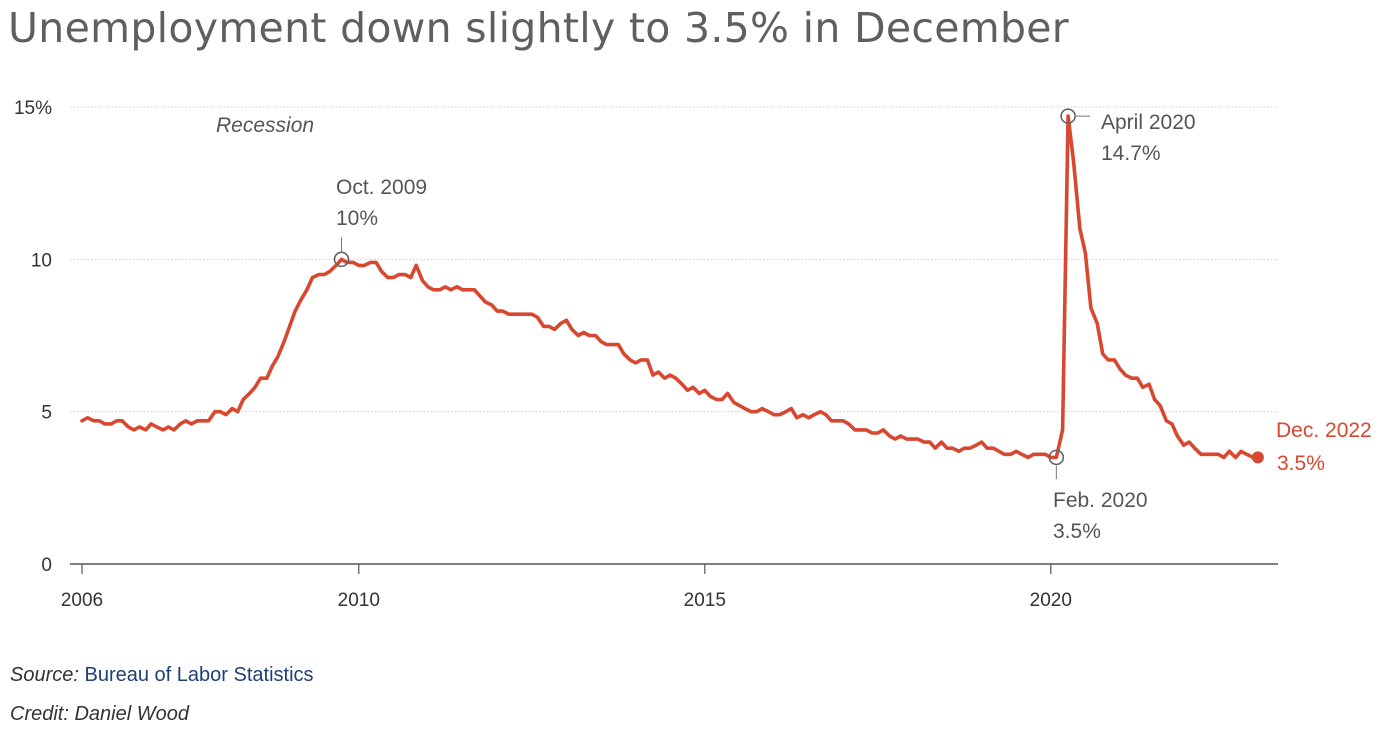 The width and height of the screenshot is (1387, 736). Describe the element at coordinates (46, 565) in the screenshot. I see `y-tick-label-0: 0` at that location.